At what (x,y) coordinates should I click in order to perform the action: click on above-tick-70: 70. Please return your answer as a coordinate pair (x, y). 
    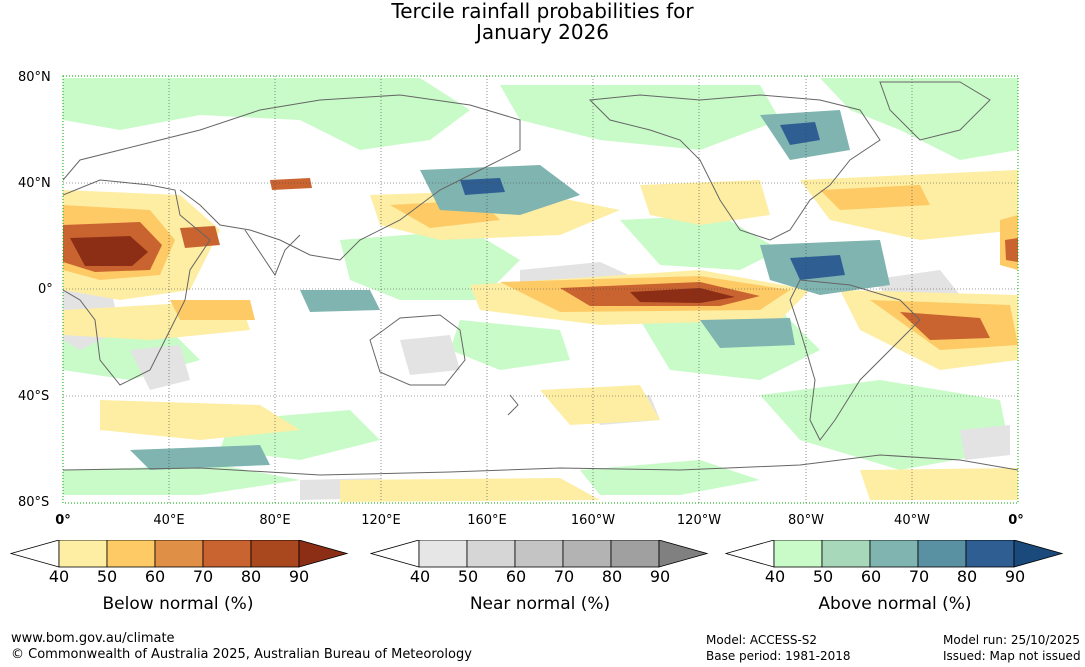
    Looking at the image, I should click on (919, 576).